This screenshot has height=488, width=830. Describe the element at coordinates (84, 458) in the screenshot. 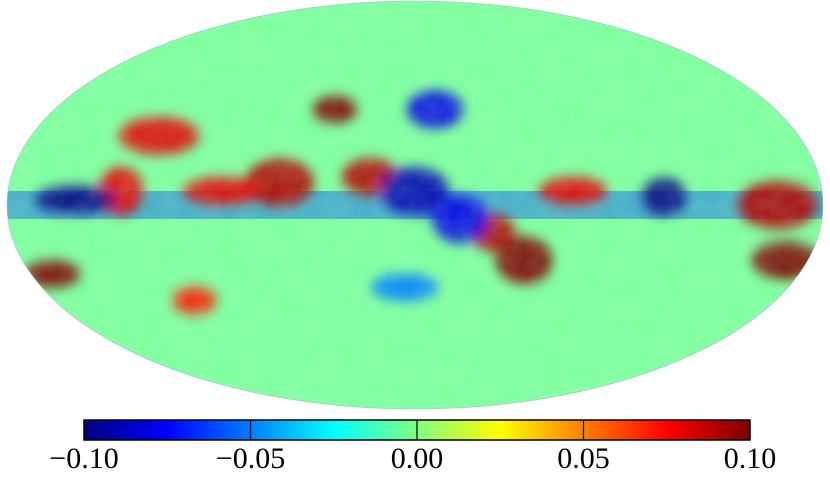

I see `colorbar-tick-label: −0.10` at that location.